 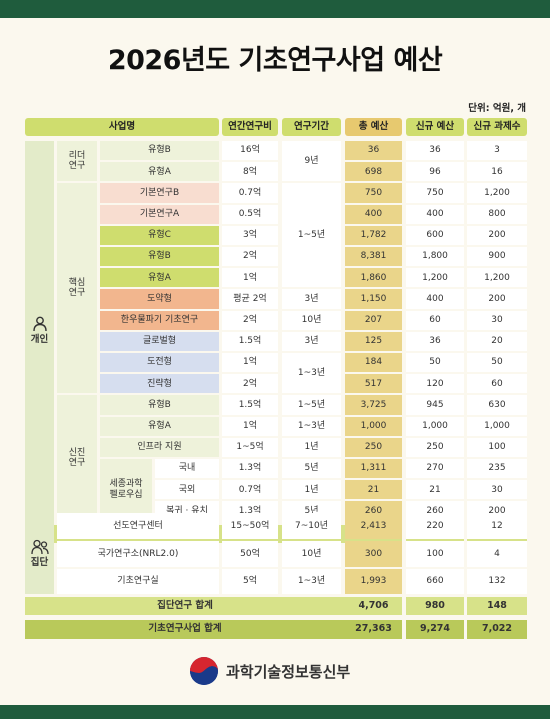 What do you see at coordinates (39, 546) in the screenshot?
I see `group-icon` at bounding box center [39, 546].